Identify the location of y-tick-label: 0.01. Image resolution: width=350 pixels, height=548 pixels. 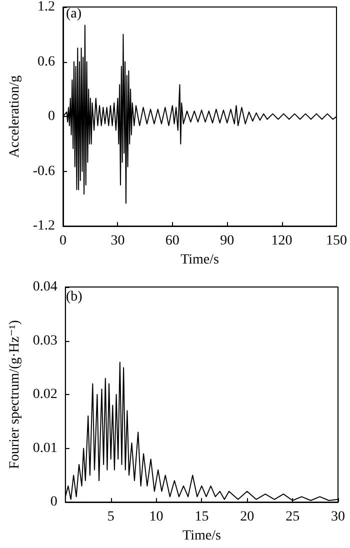
(45, 448).